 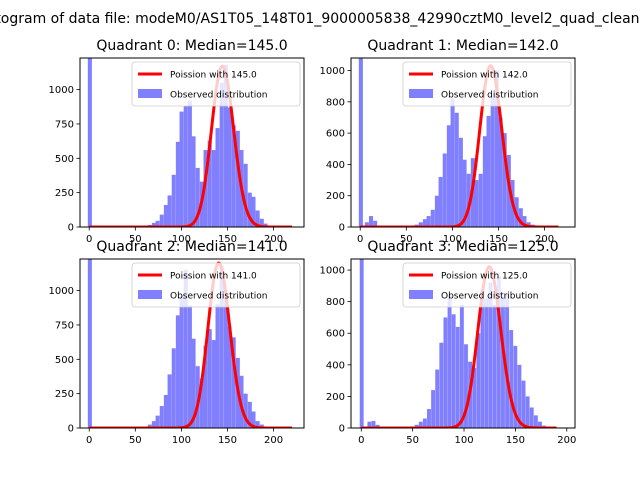 I want to click on histogram-bars, so click(x=181, y=343).